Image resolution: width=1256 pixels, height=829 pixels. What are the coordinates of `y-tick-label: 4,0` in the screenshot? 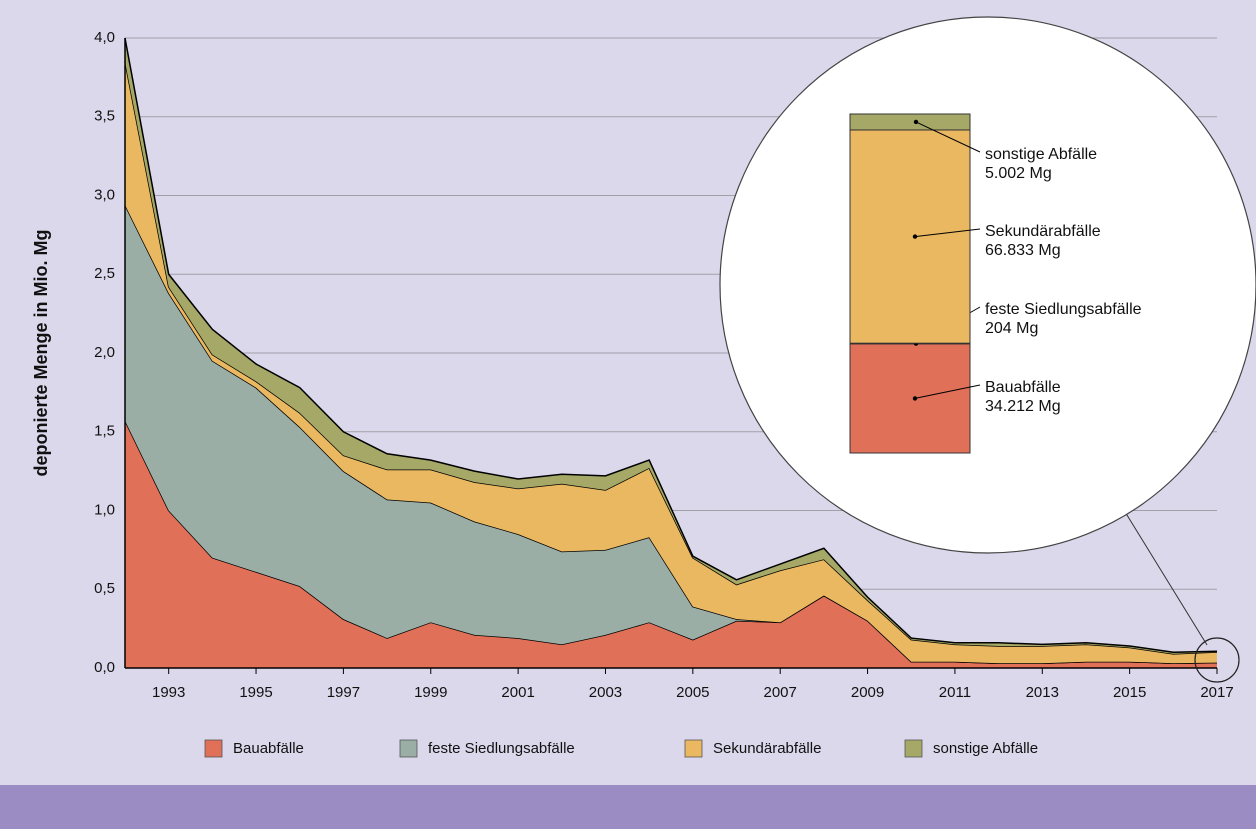 It's located at (104, 37).